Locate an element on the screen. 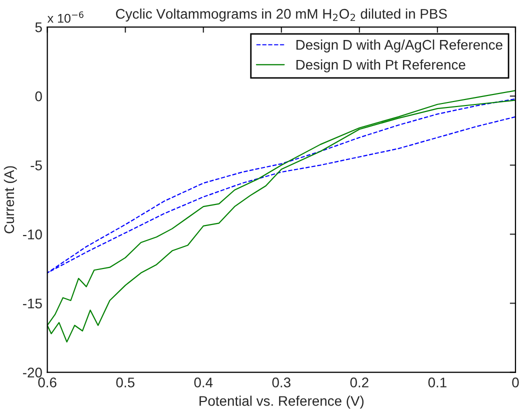 The width and height of the screenshot is (526, 416). y-tick-label: -10 is located at coordinates (32, 235).